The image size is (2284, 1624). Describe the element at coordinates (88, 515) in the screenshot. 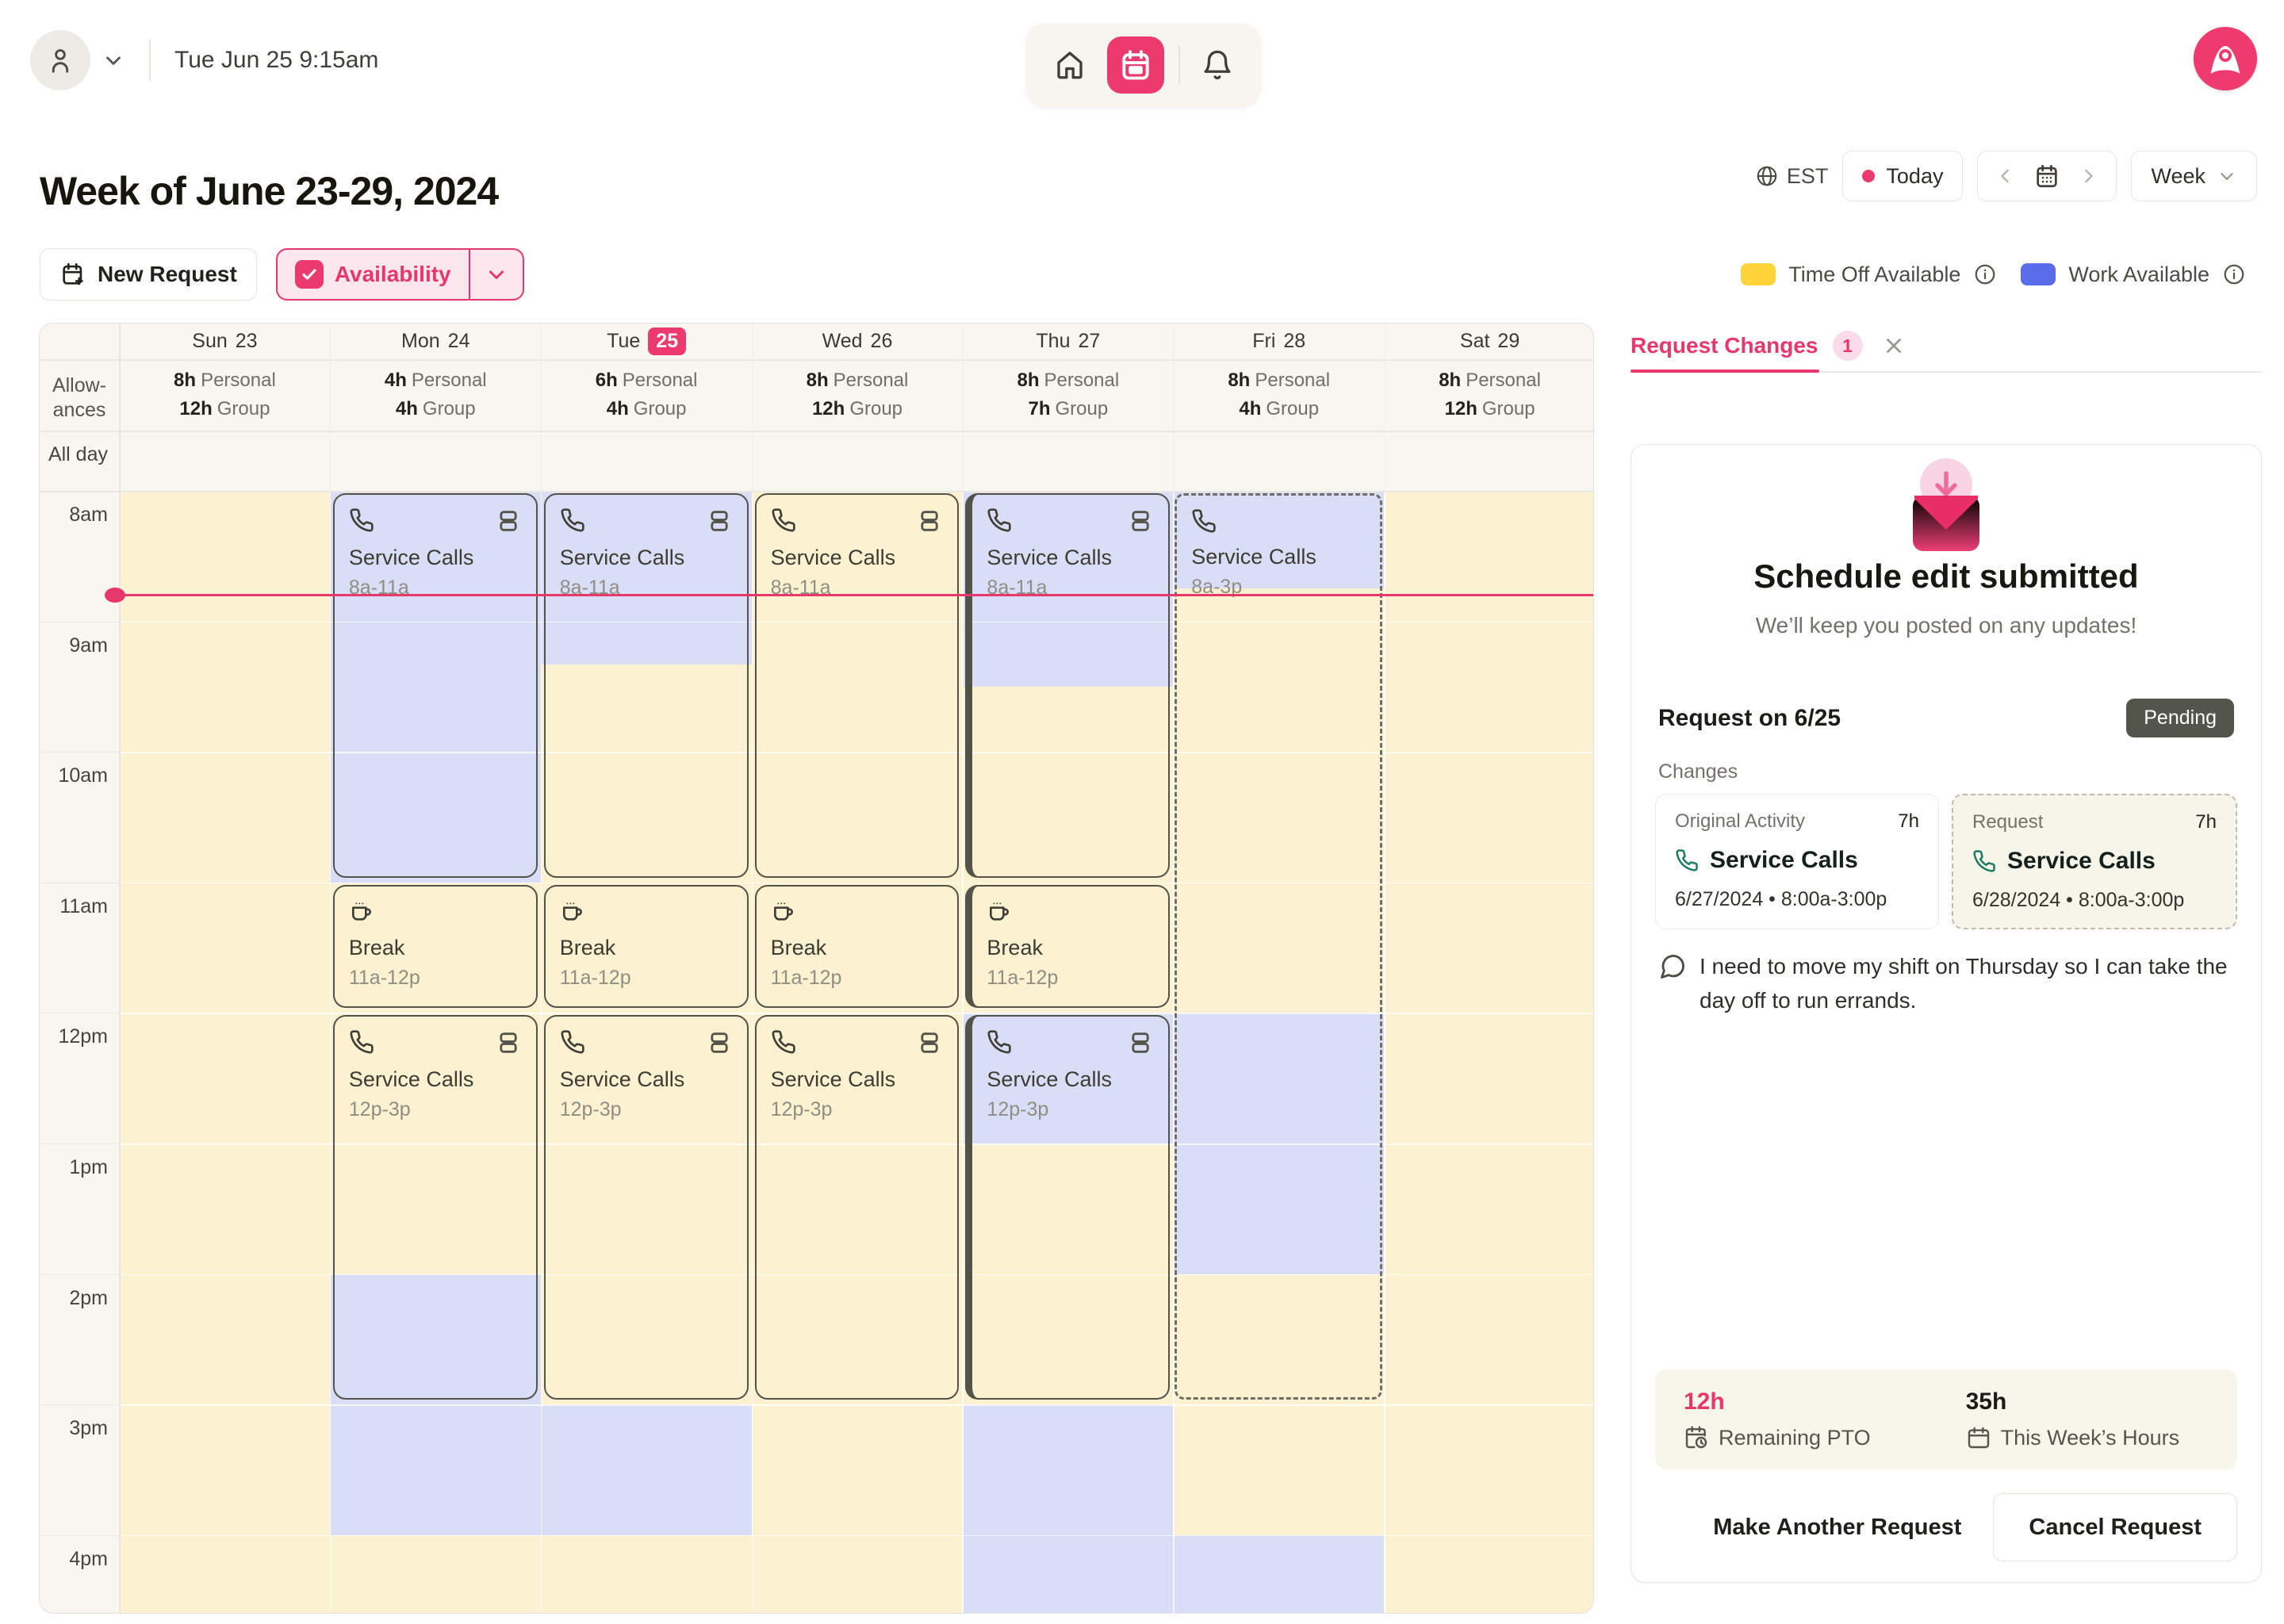

I see `hour-label: 8am` at that location.